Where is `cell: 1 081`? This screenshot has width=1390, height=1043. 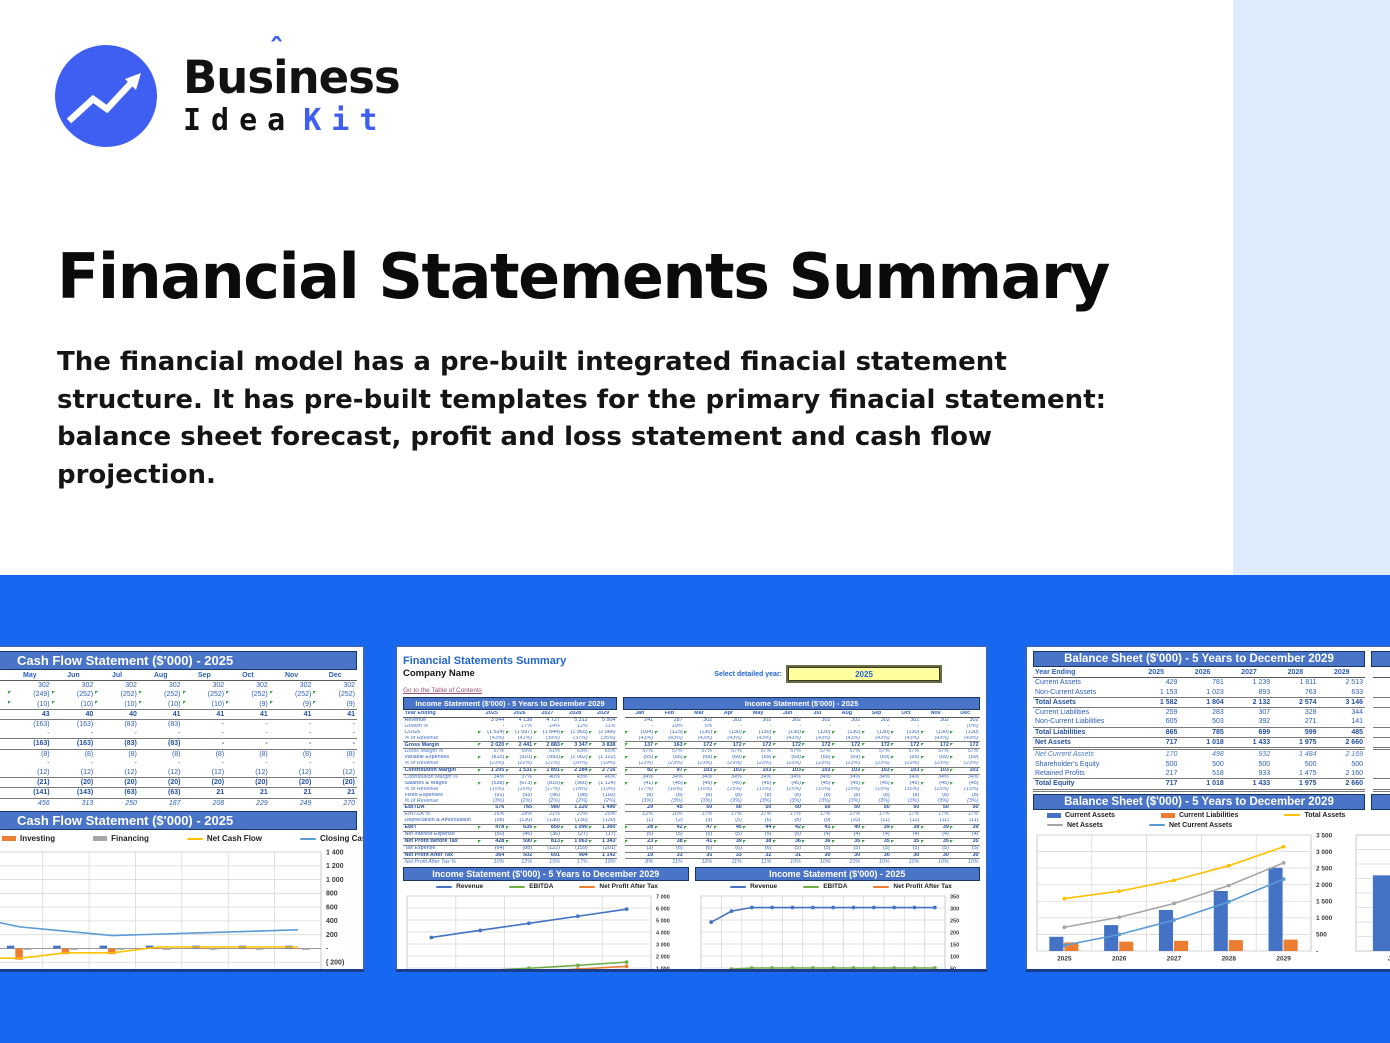 cell: 1 081 is located at coordinates (1381, 754).